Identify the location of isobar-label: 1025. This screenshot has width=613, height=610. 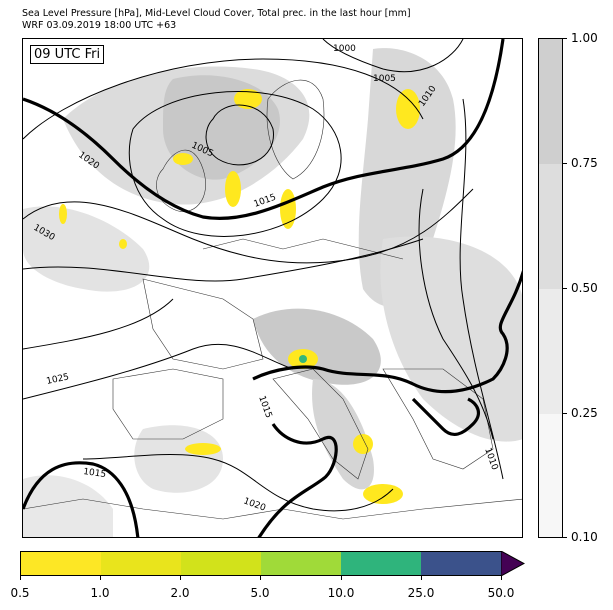
(58, 379).